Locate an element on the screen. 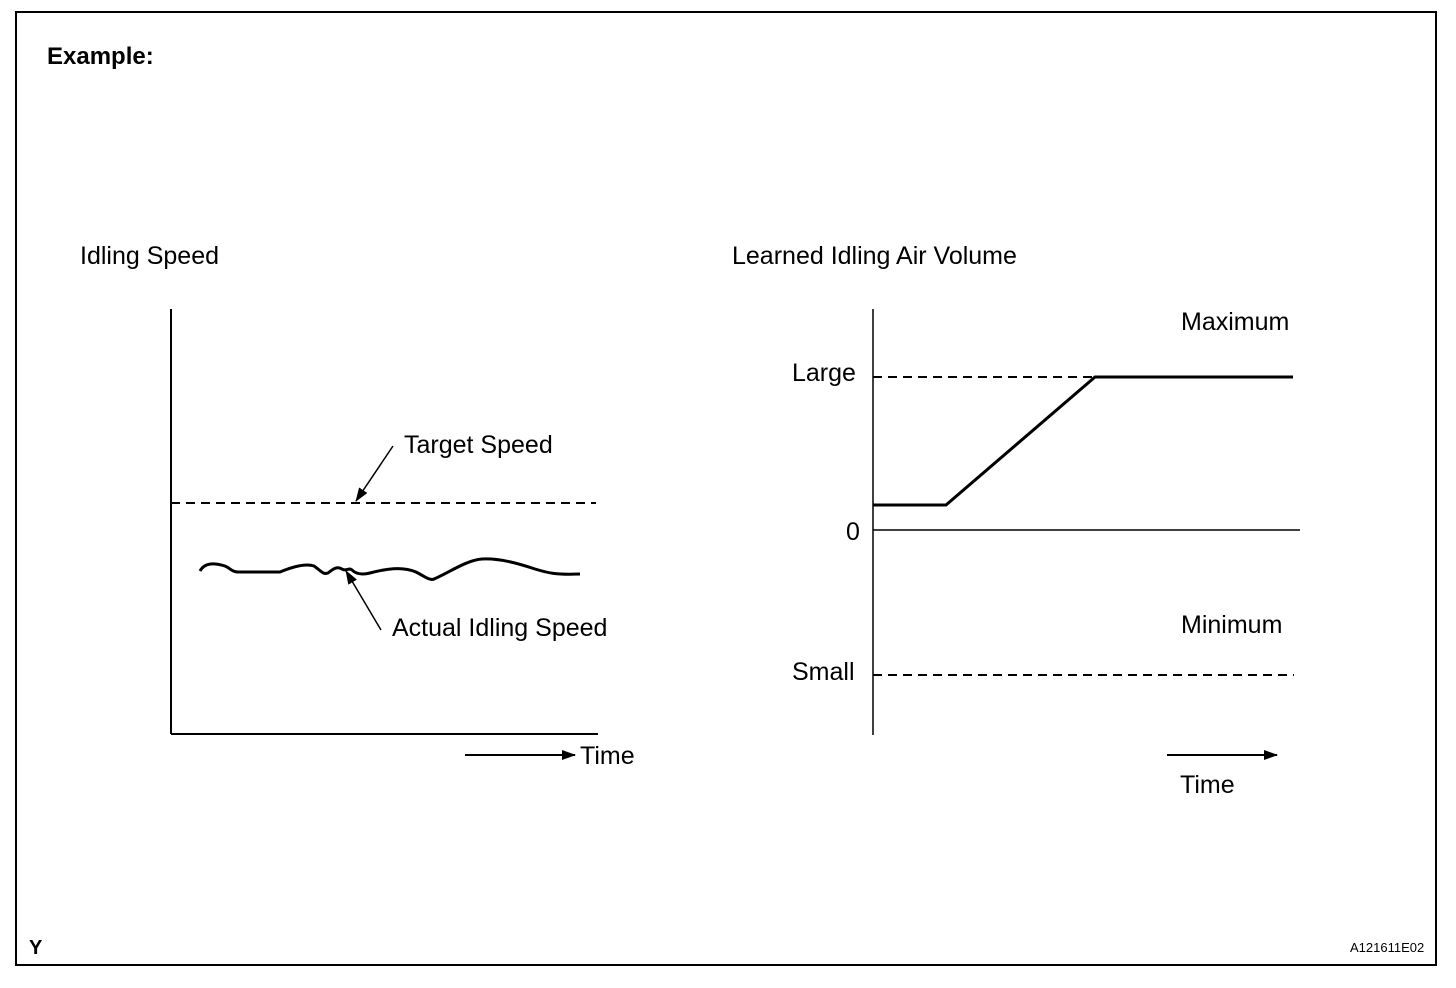 Image resolution: width=1456 pixels, height=988 pixels. target-speed-label: Target Speed is located at coordinates (478, 445).